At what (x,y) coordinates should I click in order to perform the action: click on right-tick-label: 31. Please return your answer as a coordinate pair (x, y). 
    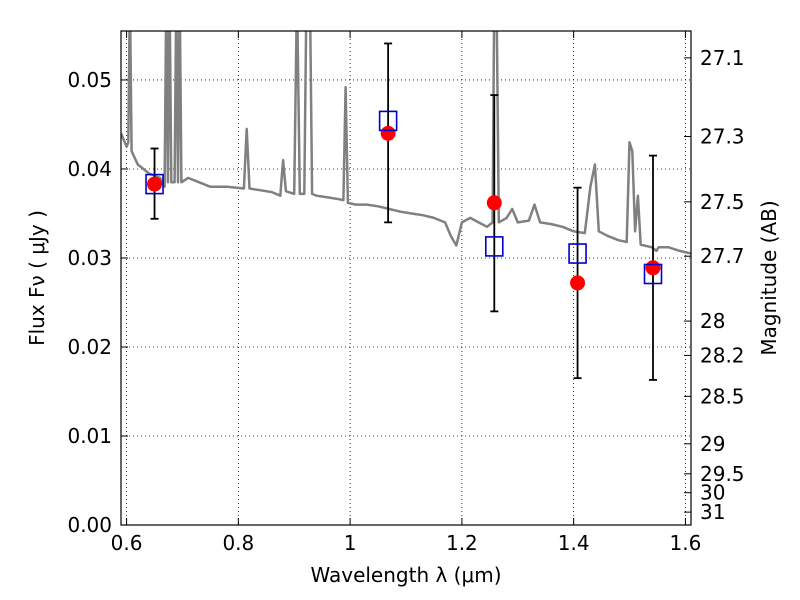
    Looking at the image, I should click on (712, 512).